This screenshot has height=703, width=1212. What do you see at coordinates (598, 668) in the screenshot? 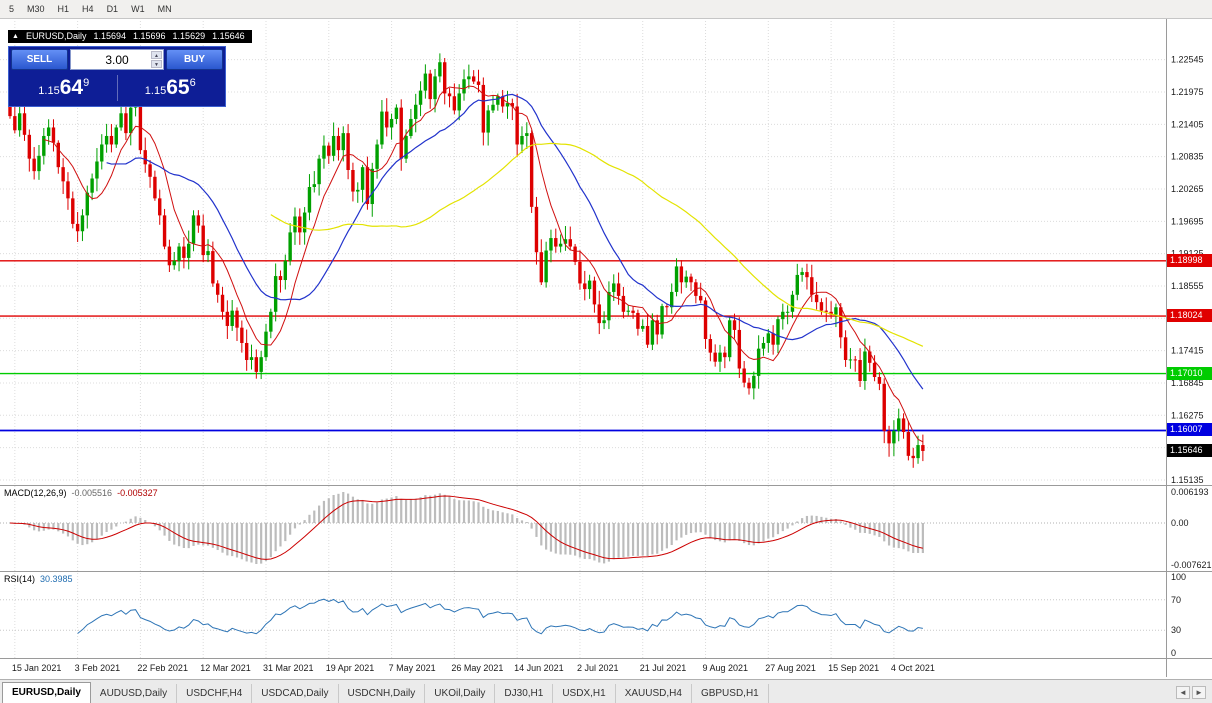
I see `svg-text: 2 Jul 2021` at bounding box center [598, 668].